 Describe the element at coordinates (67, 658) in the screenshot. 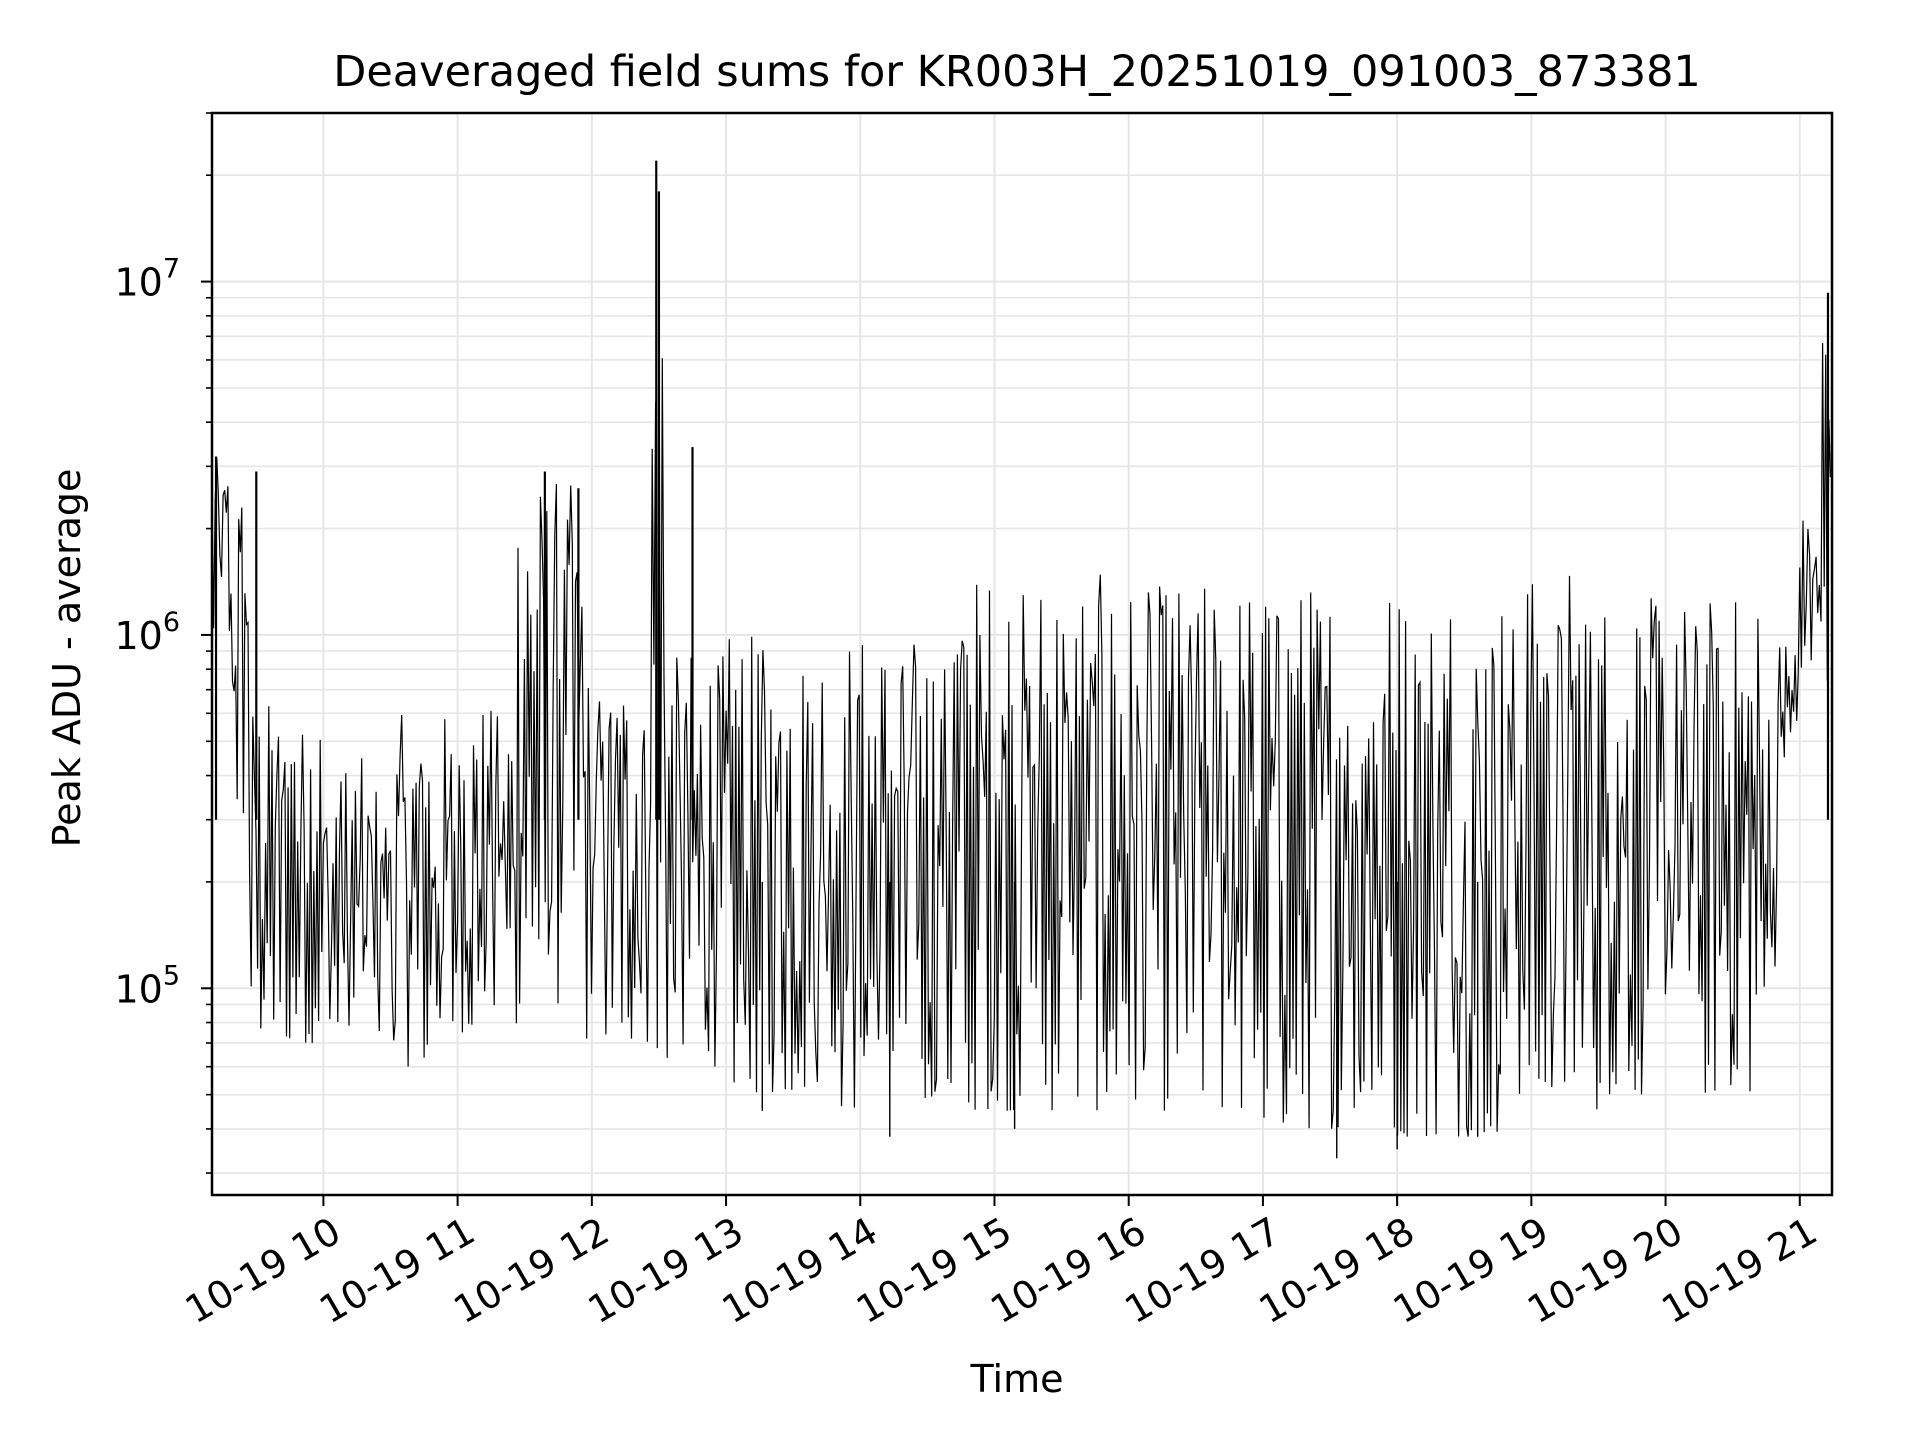

I see `y-axis-label: Peak ADU - average` at that location.